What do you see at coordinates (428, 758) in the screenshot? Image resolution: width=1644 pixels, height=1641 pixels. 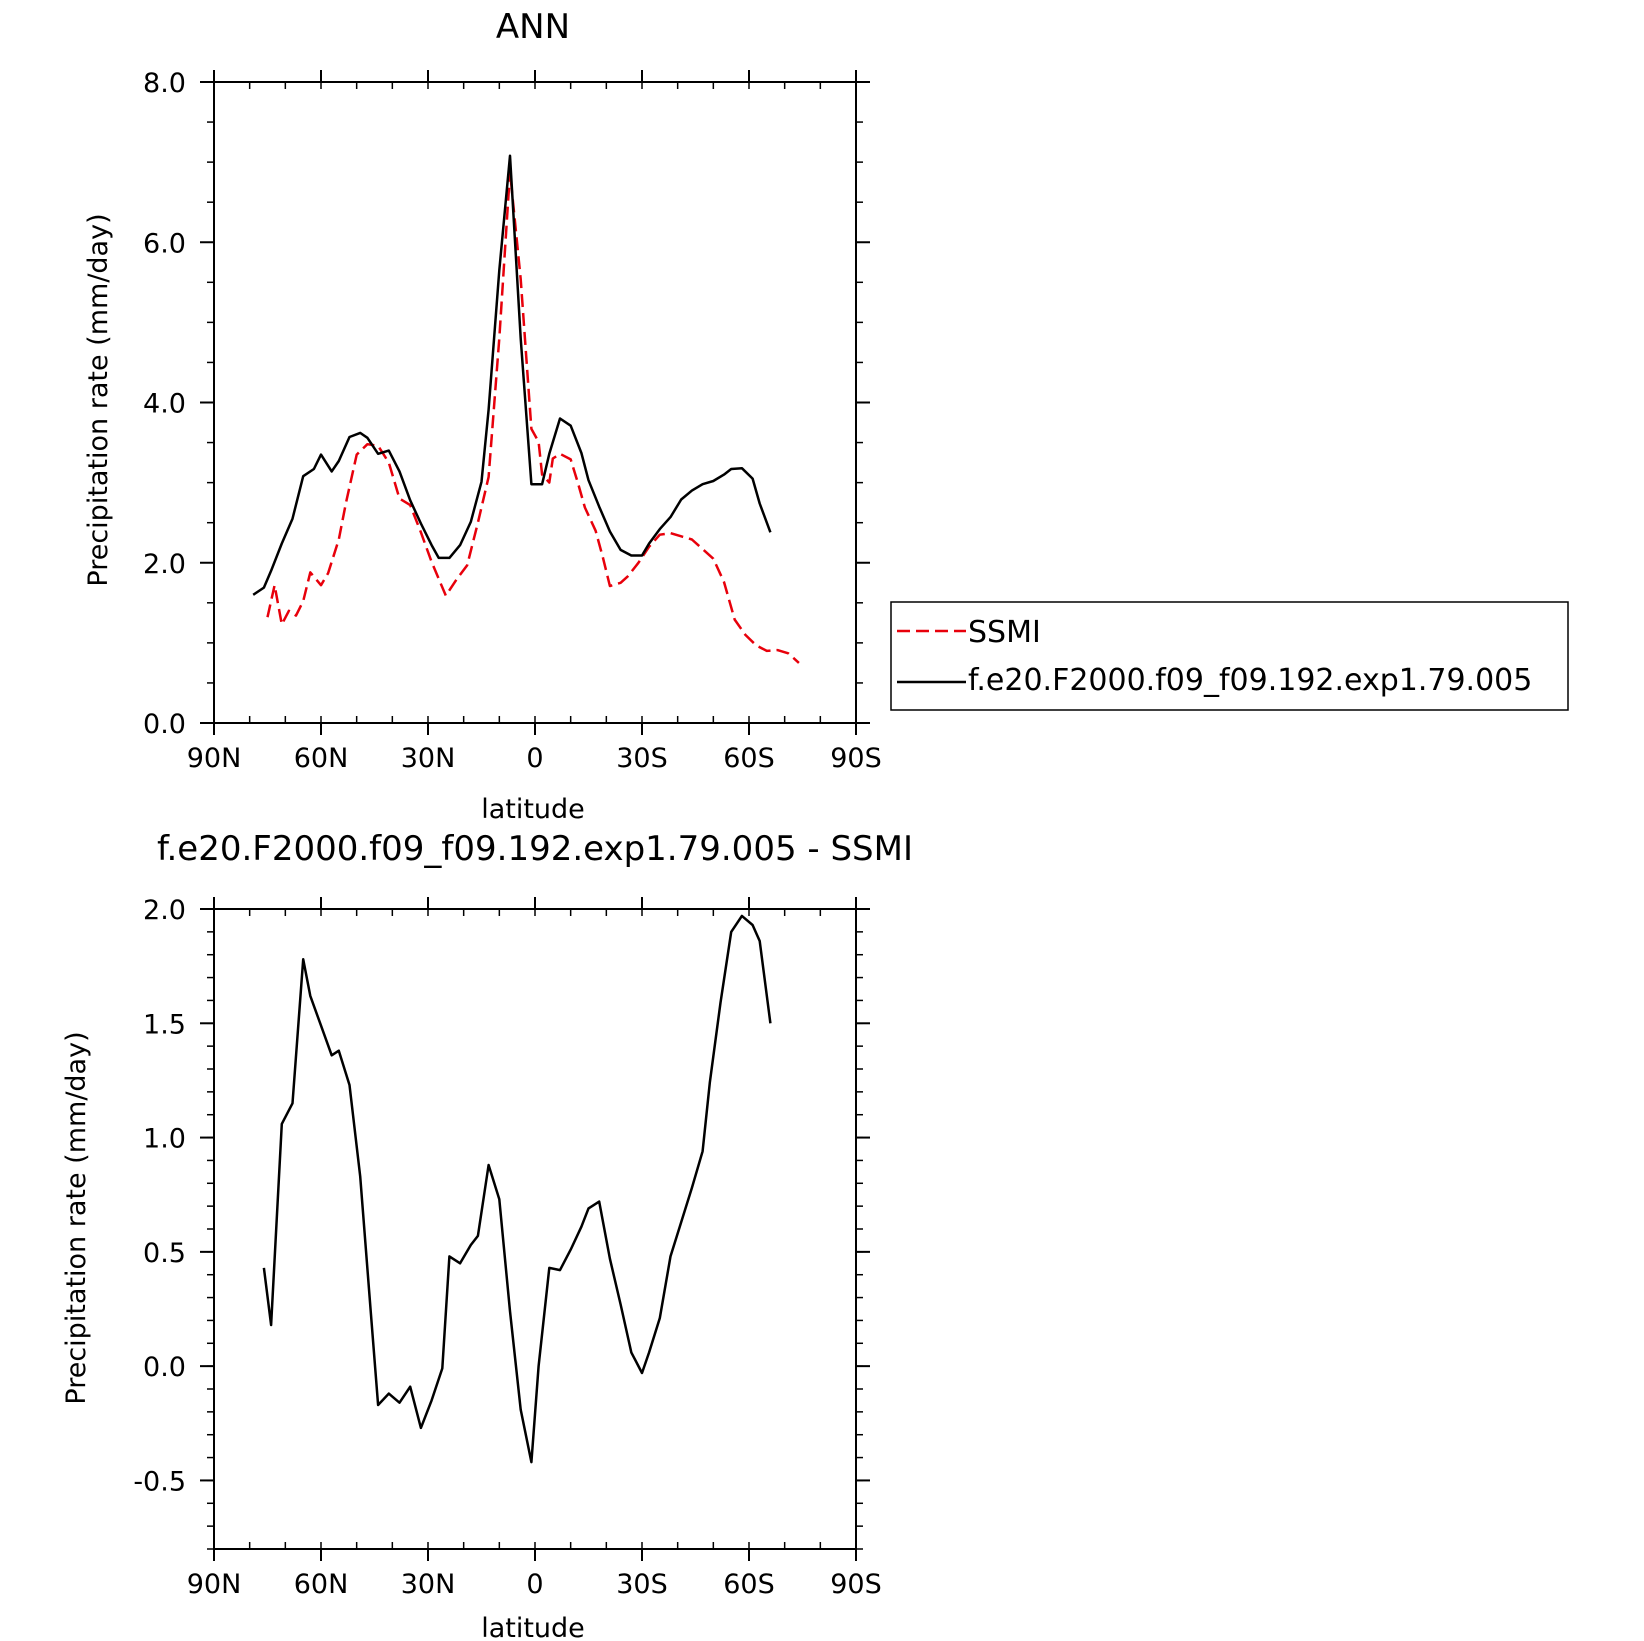 I see `top-x-tick-label: 30N` at bounding box center [428, 758].